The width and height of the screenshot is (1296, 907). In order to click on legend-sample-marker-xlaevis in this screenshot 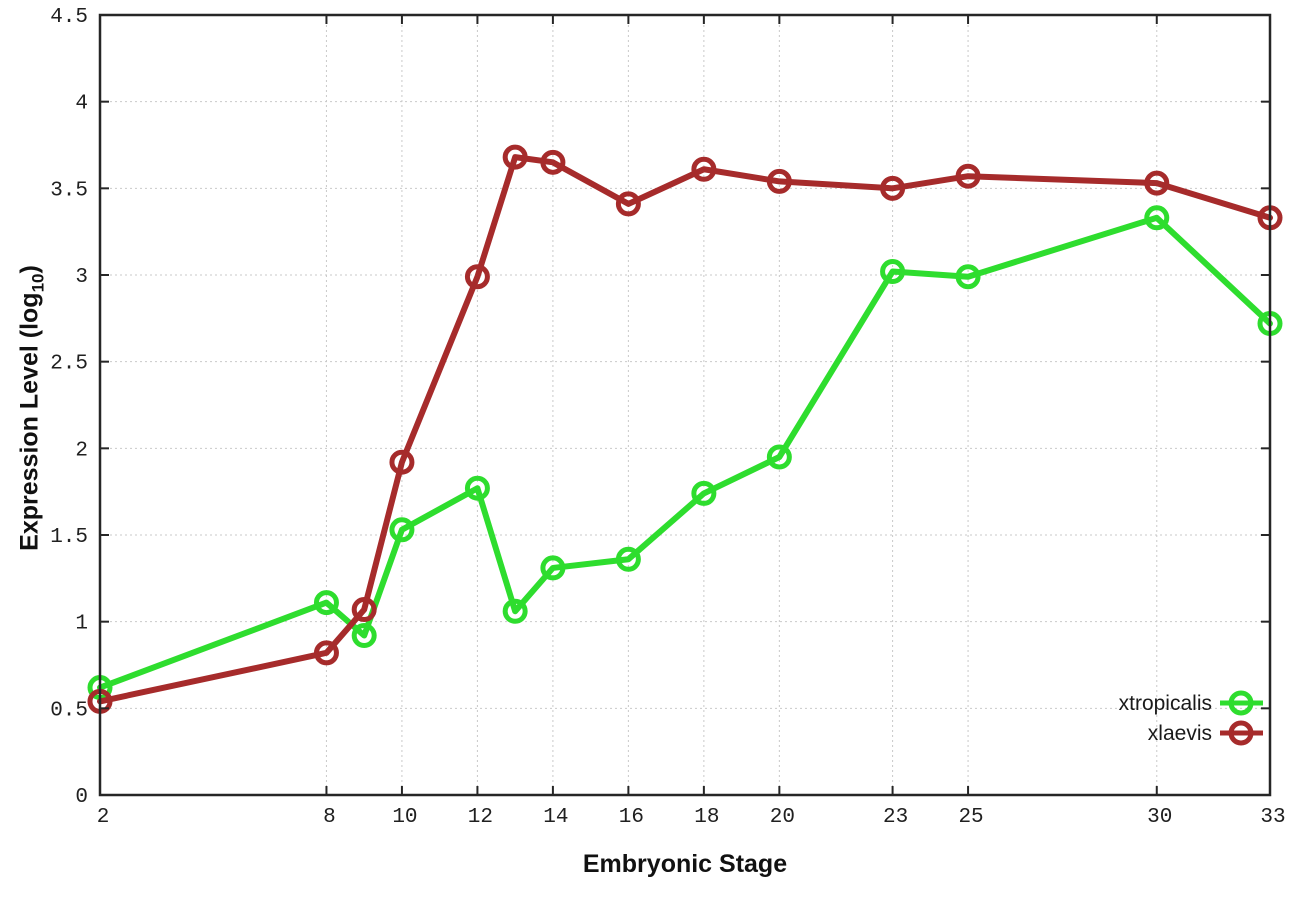, I will do `click(1241, 733)`.